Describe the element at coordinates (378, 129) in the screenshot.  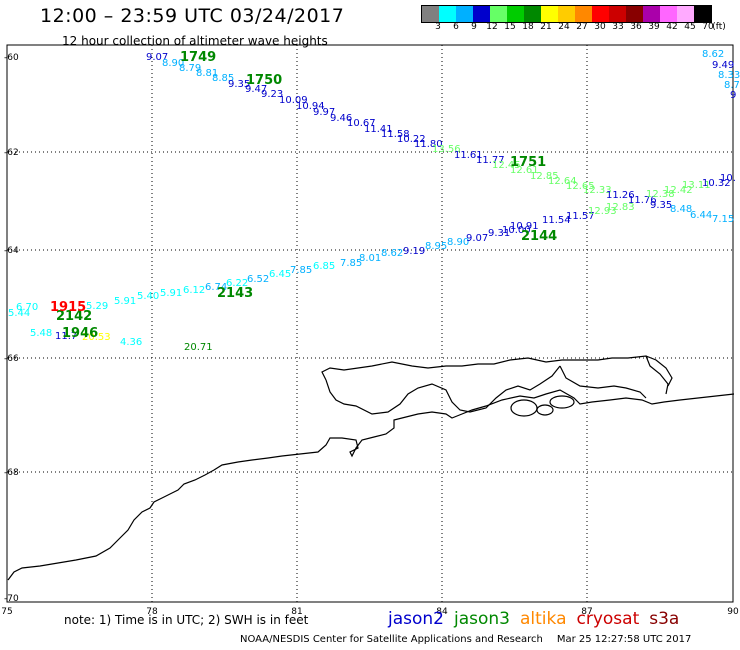
I see `swh-value: 11.41` at that location.